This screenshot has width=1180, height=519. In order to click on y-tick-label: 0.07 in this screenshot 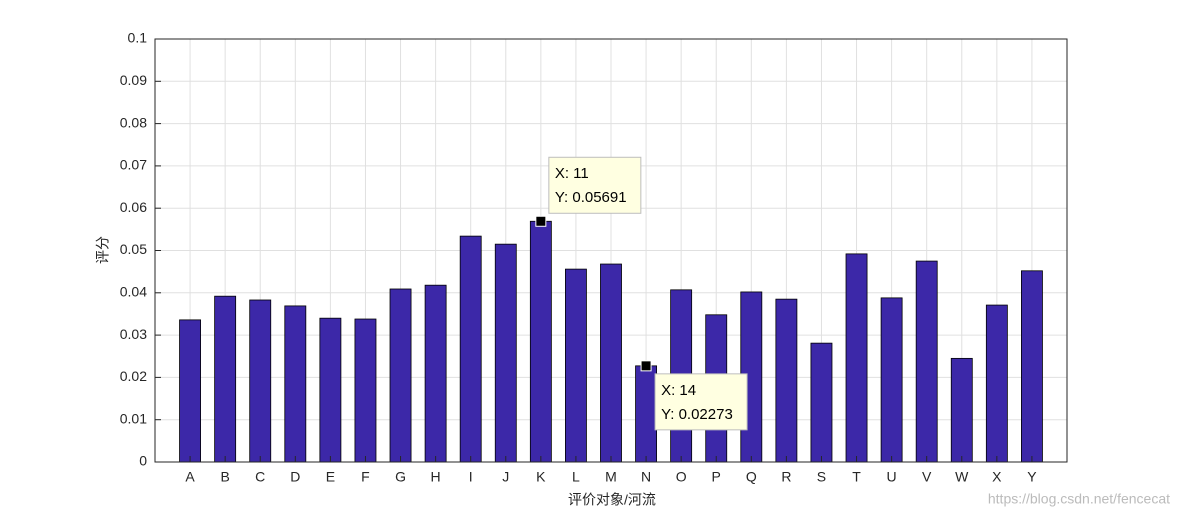, I will do `click(133, 165)`.